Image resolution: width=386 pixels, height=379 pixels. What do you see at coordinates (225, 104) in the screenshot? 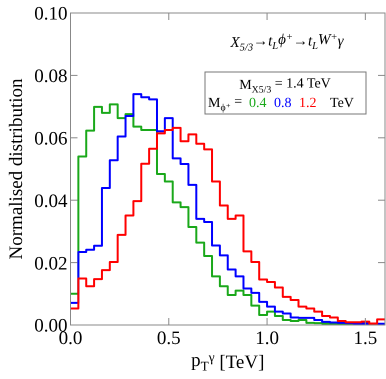
I see `legend-title: M$_{ϕ⁺}$ =` at bounding box center [225, 104].